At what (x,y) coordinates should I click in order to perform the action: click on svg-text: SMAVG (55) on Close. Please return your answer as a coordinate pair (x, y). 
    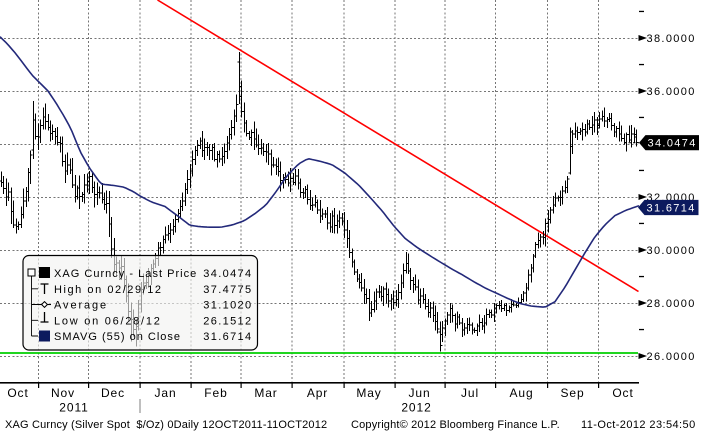
    Looking at the image, I should click on (117, 337).